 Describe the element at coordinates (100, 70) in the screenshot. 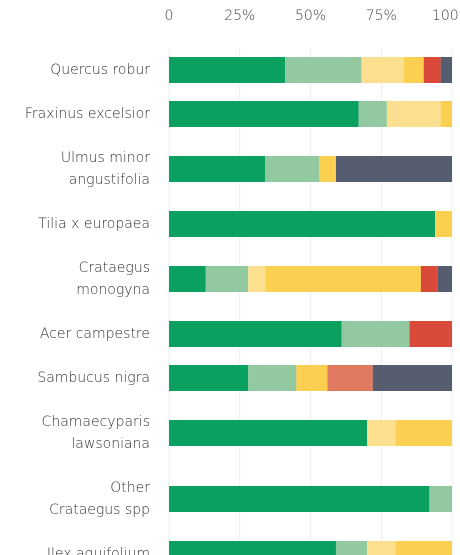

I see `category-label: Quercus robur` at that location.